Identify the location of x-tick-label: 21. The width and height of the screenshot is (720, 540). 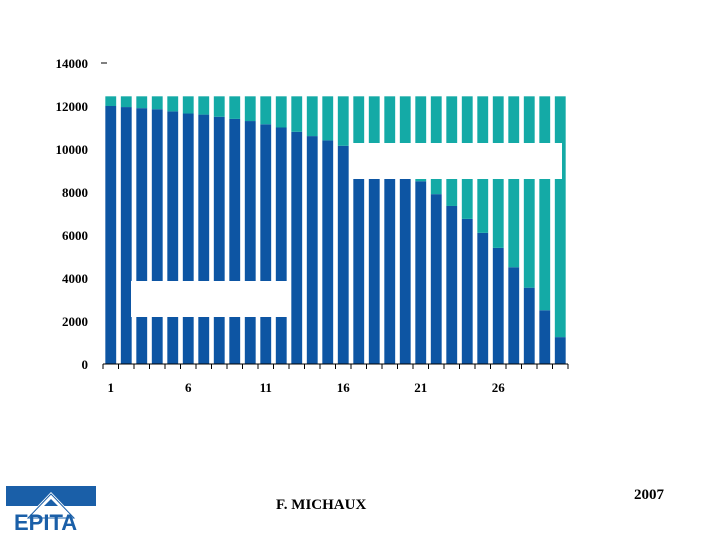
(420, 387).